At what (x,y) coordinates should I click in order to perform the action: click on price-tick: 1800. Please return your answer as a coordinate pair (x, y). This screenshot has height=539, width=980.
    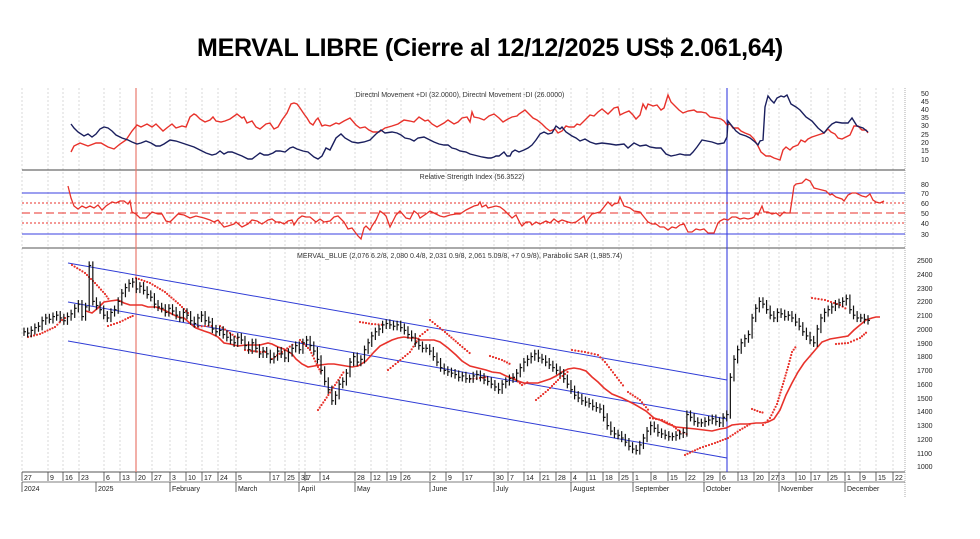
    Looking at the image, I should click on (925, 357).